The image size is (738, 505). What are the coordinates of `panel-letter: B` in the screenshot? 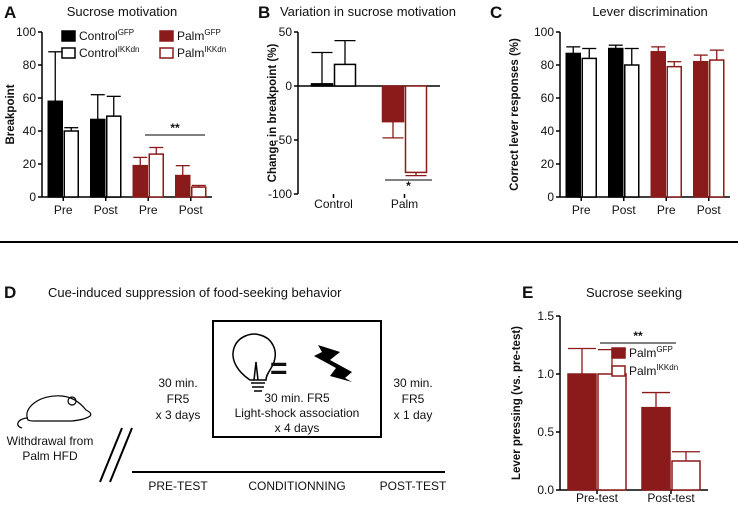 It's located at (264, 12).